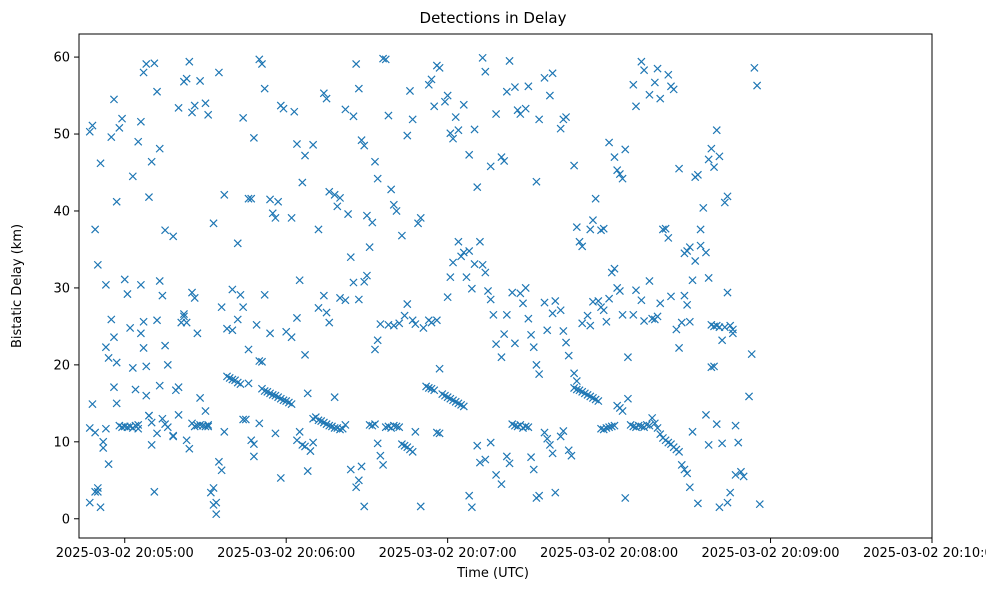 The width and height of the screenshot is (986, 590). Describe the element at coordinates (61, 365) in the screenshot. I see `y-tick-label: 20` at that location.